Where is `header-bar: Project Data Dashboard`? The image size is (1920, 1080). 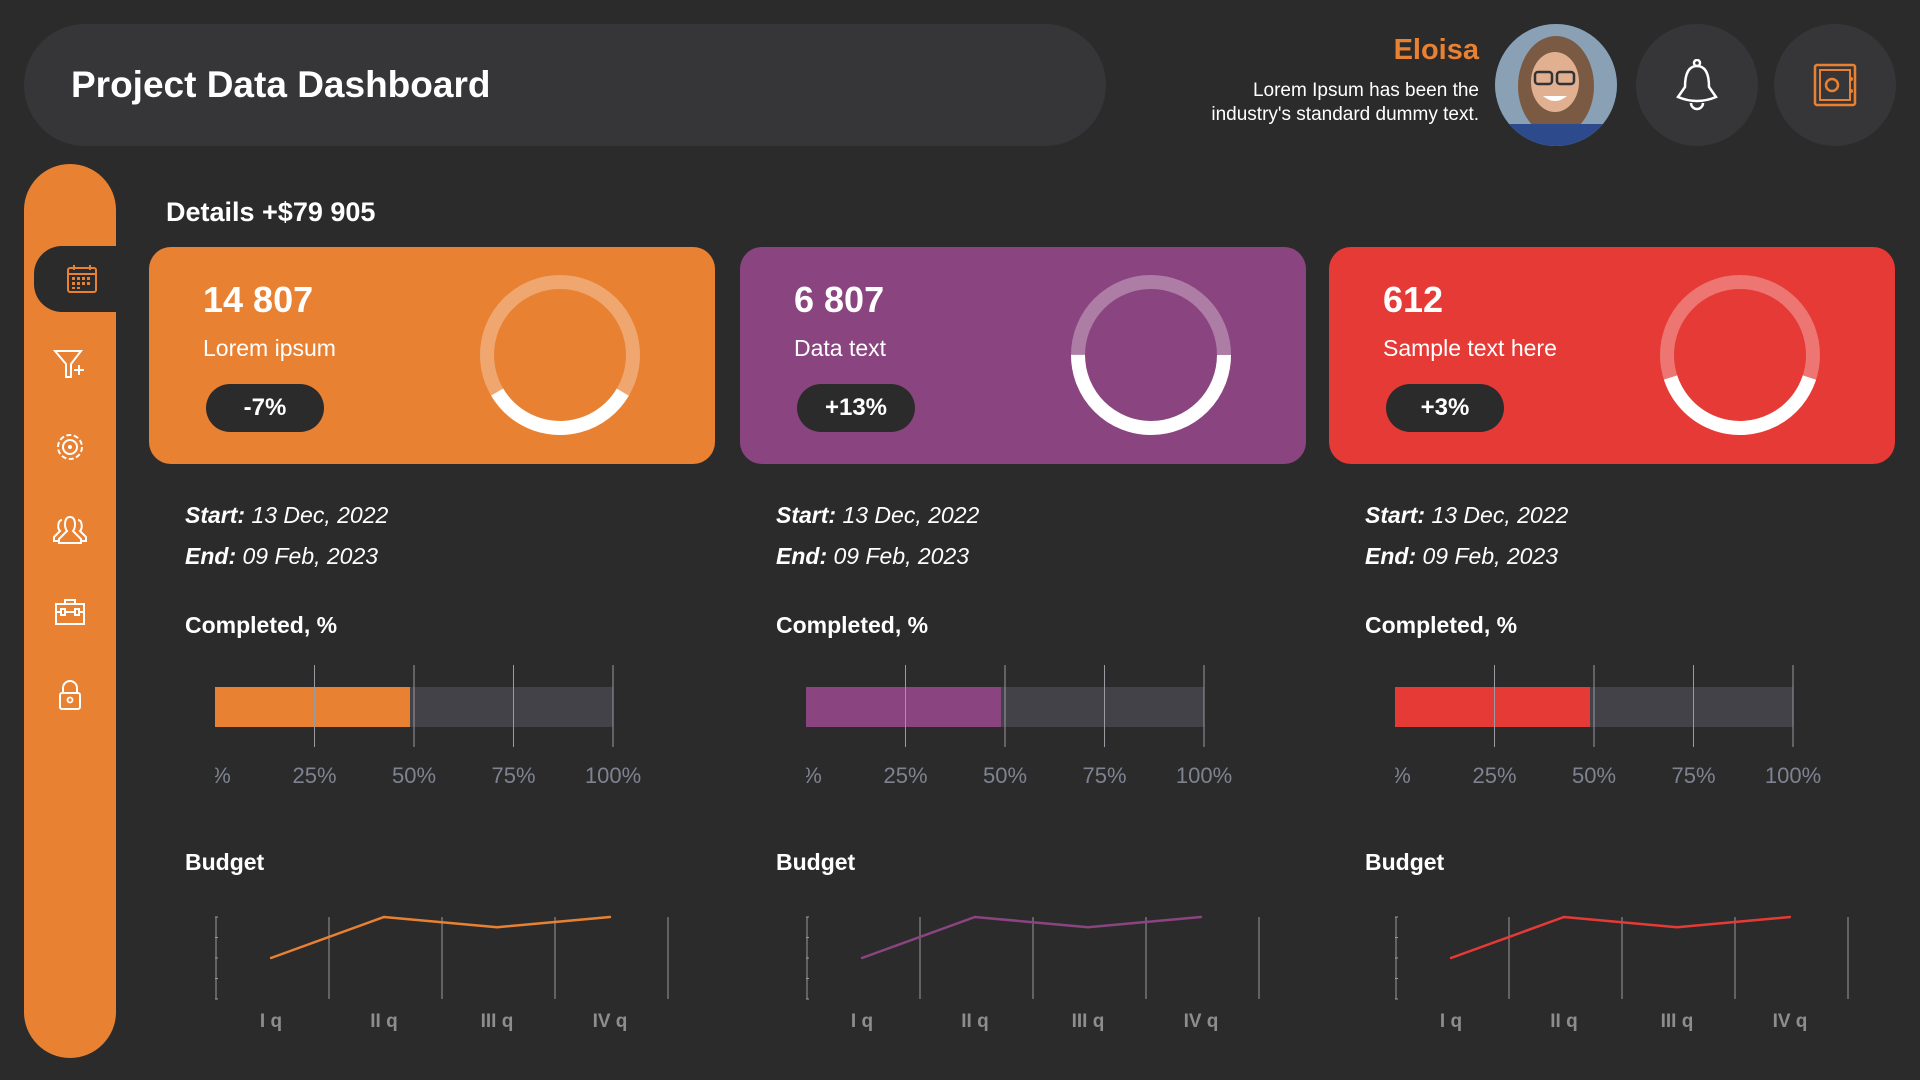
header-bar: Project Data Dashboard is located at coordinates (565, 85).